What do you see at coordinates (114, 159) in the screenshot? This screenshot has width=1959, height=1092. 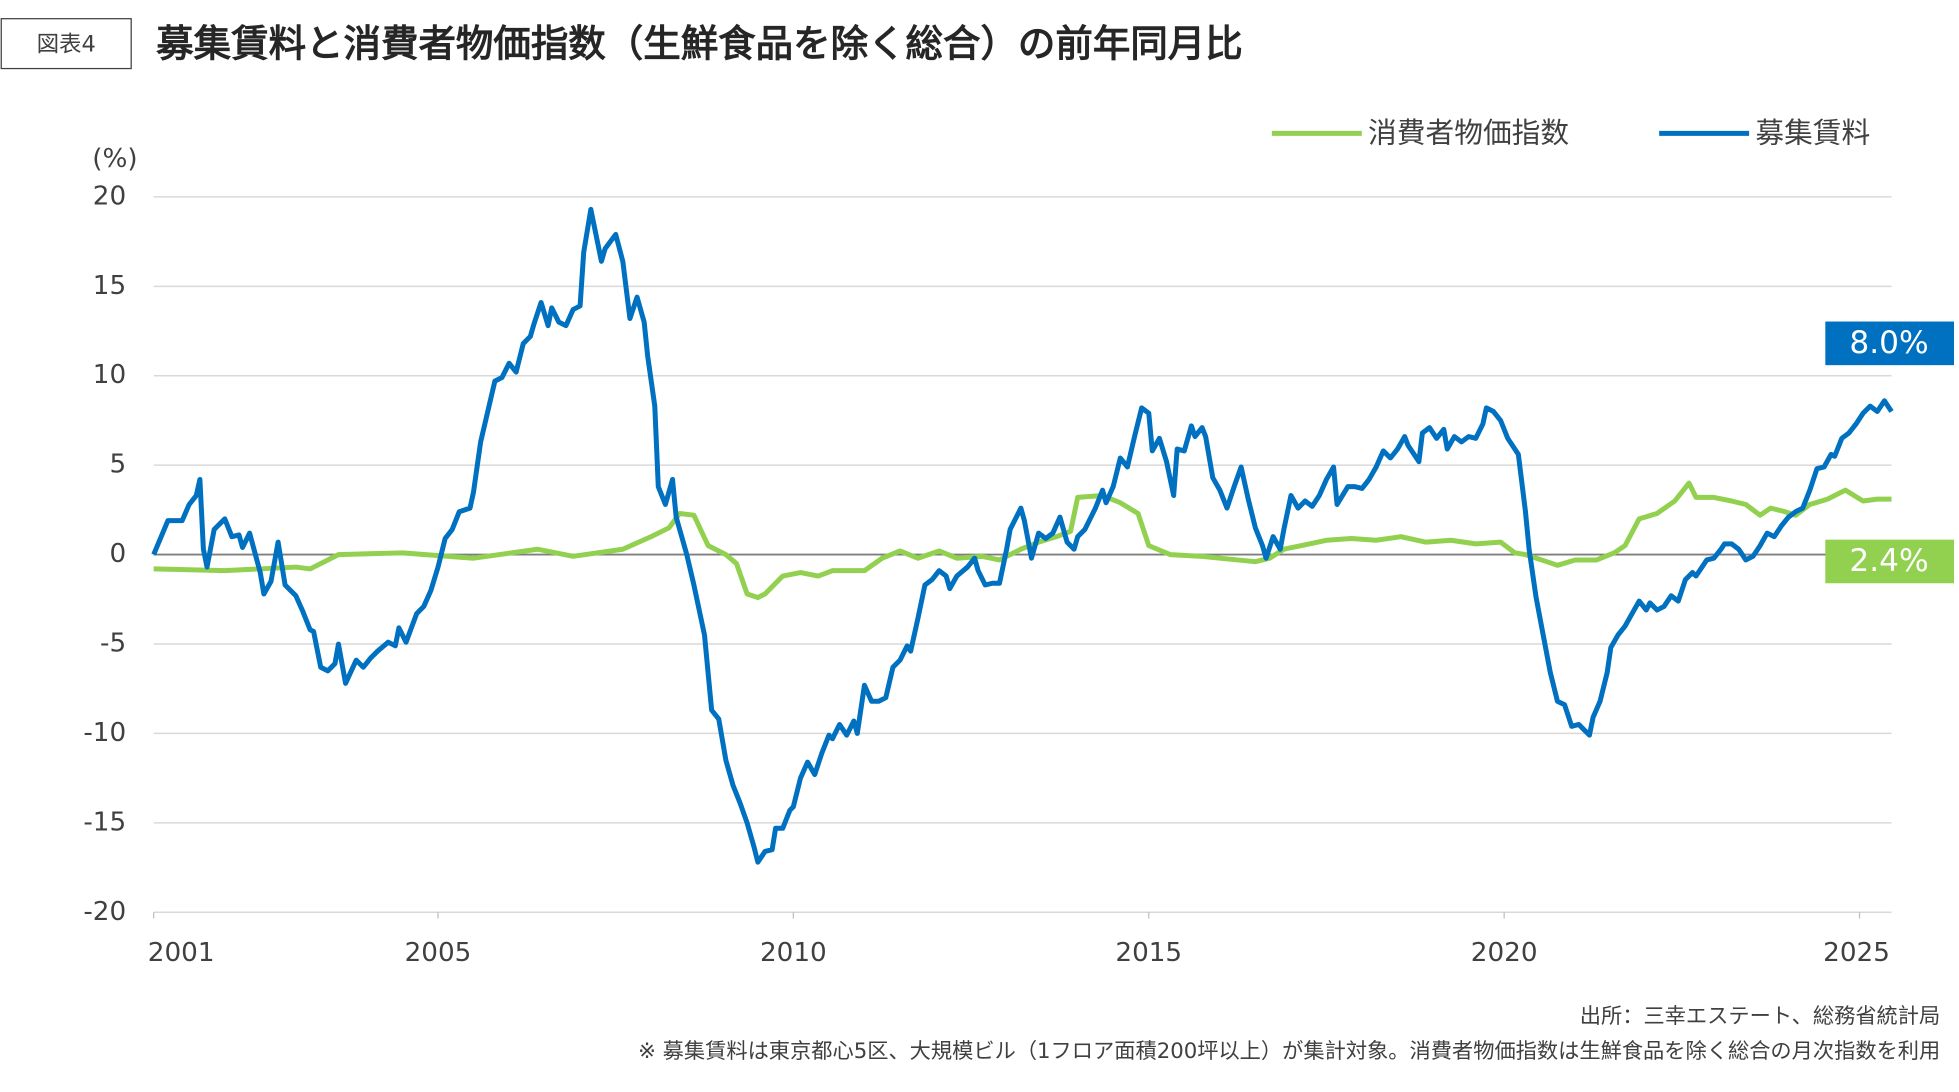 I see `y-axis-label: (%)` at bounding box center [114, 159].